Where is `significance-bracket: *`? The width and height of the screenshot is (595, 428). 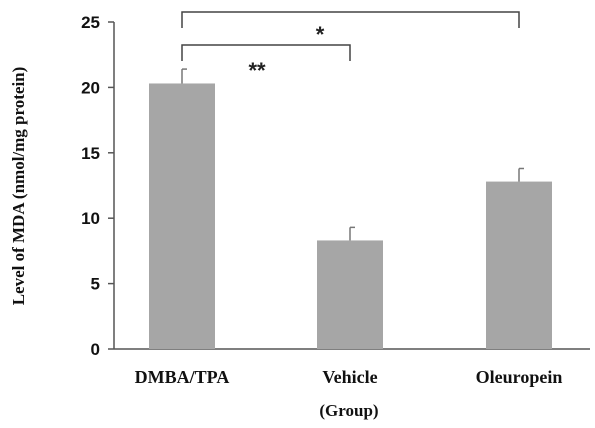
significance-bracket: * is located at coordinates (350, 29).